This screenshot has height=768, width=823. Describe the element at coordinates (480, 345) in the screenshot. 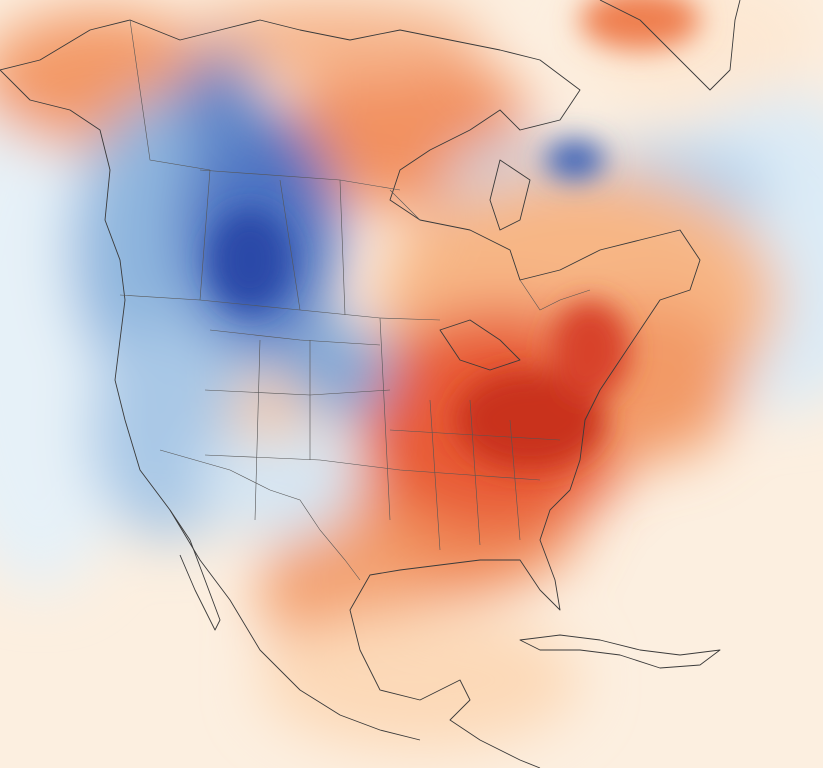

I see `lake` at that location.